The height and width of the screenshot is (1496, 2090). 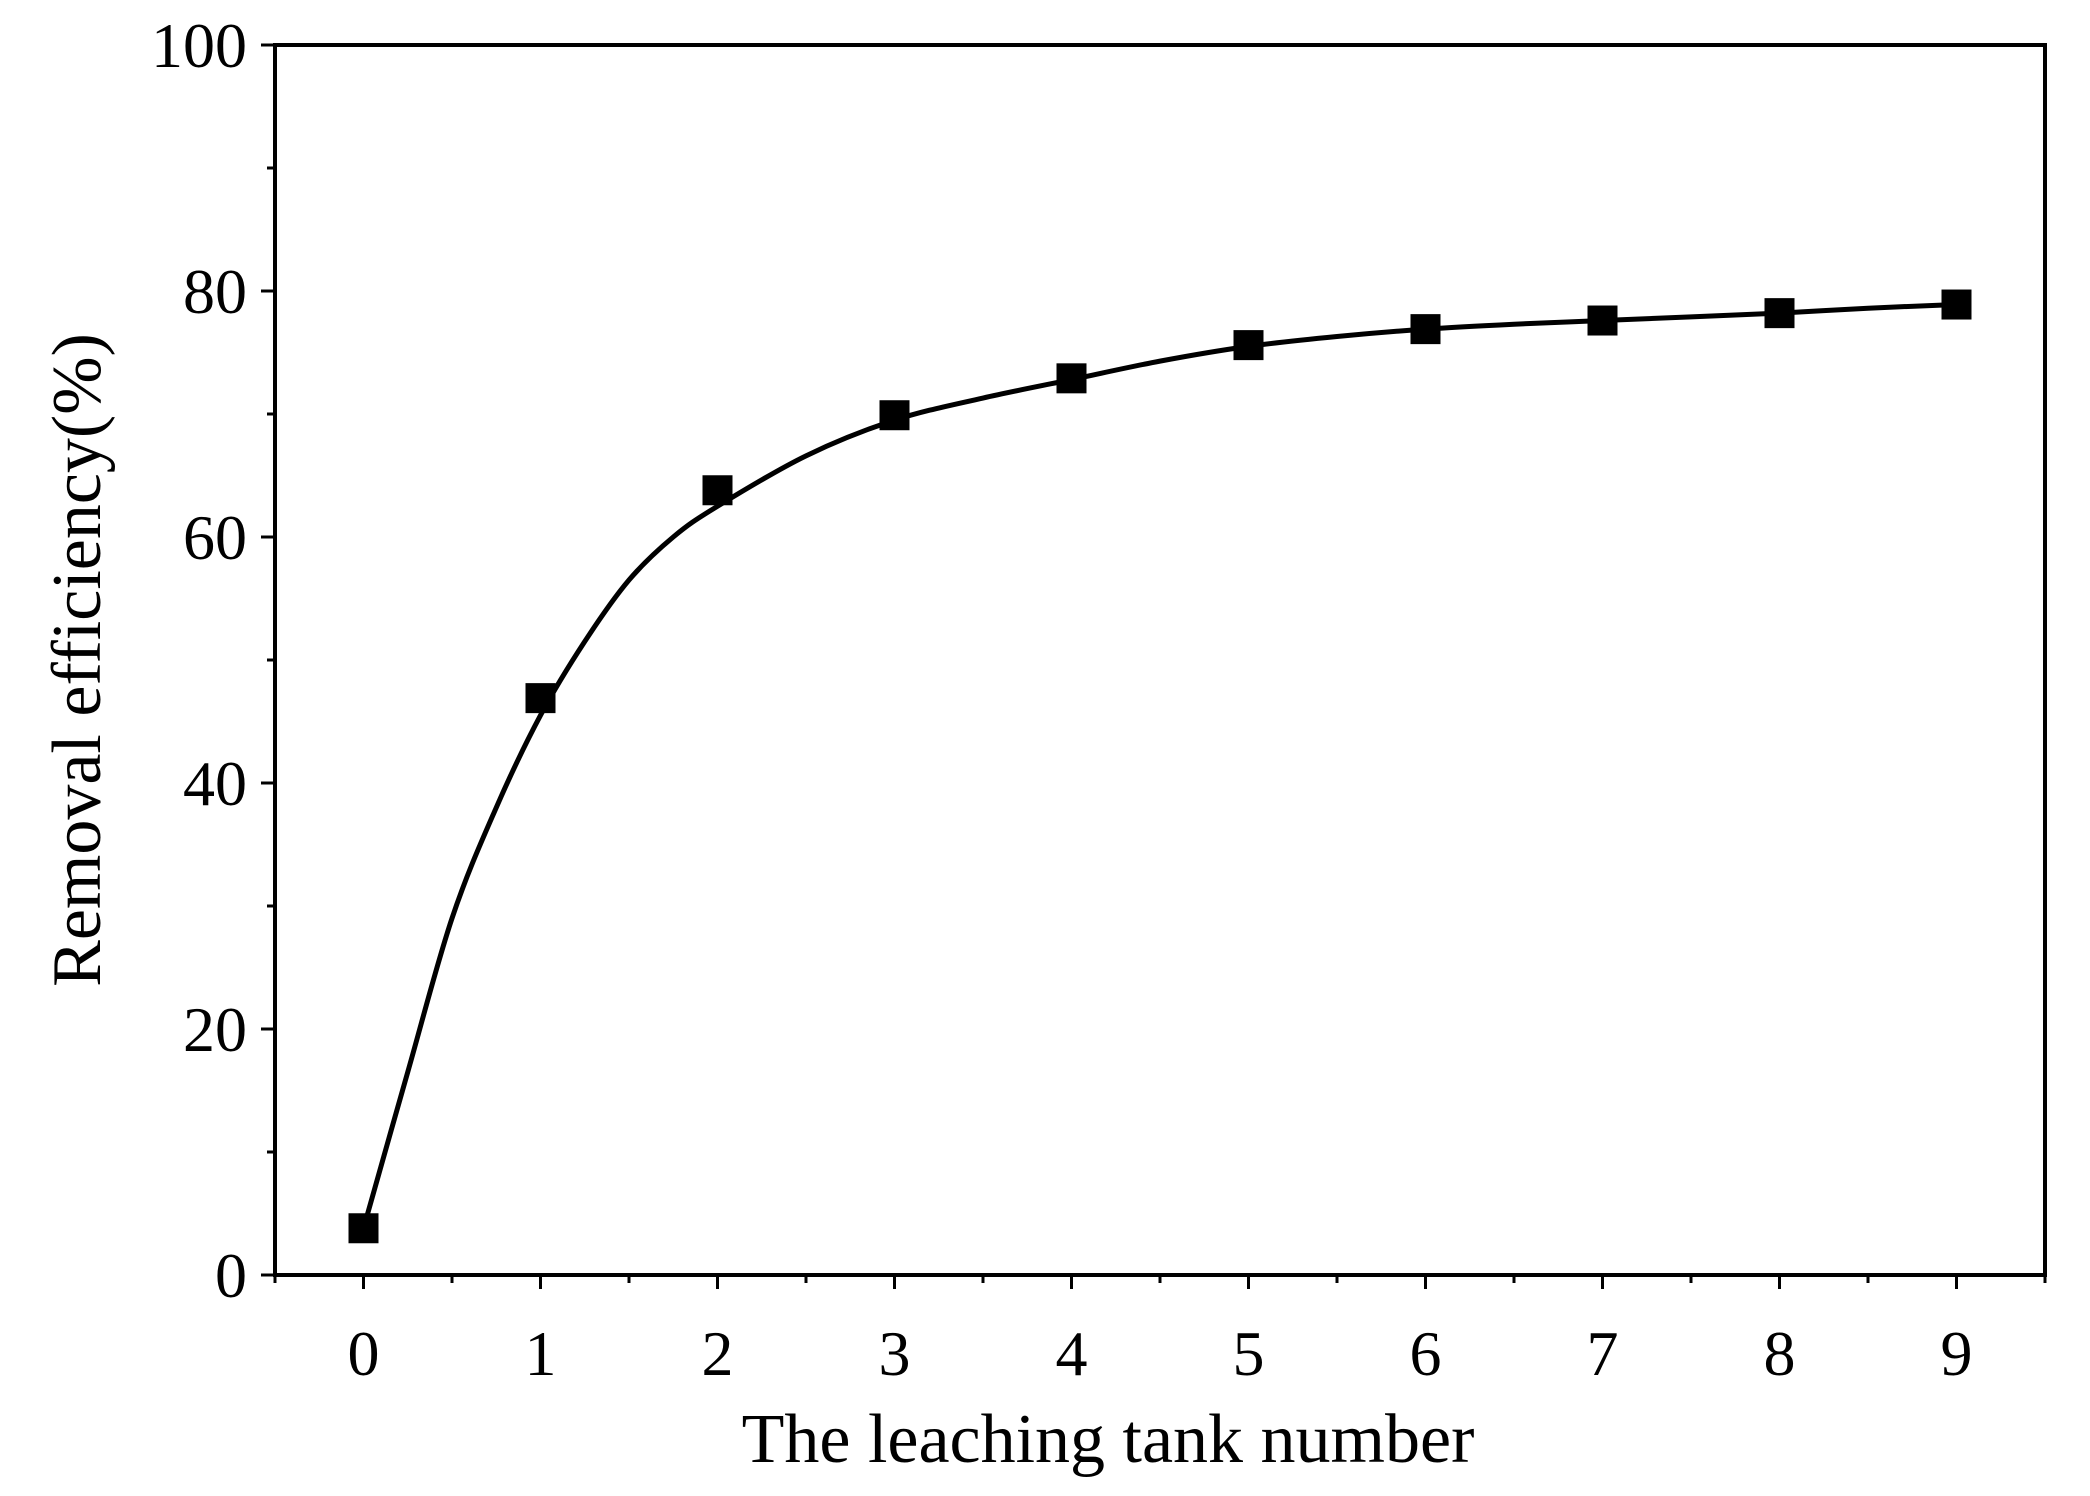 What do you see at coordinates (895, 1353) in the screenshot?
I see `x-tick-label: 3` at bounding box center [895, 1353].